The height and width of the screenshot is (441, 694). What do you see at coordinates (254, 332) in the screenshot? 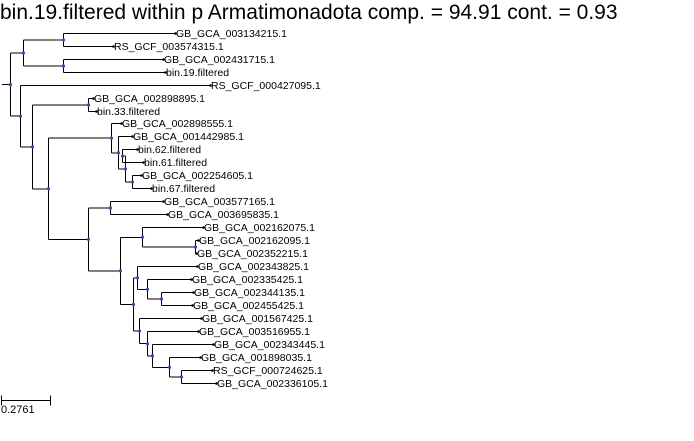
I see `leaf-label: GB_GCA_003516955.1` at bounding box center [254, 332].